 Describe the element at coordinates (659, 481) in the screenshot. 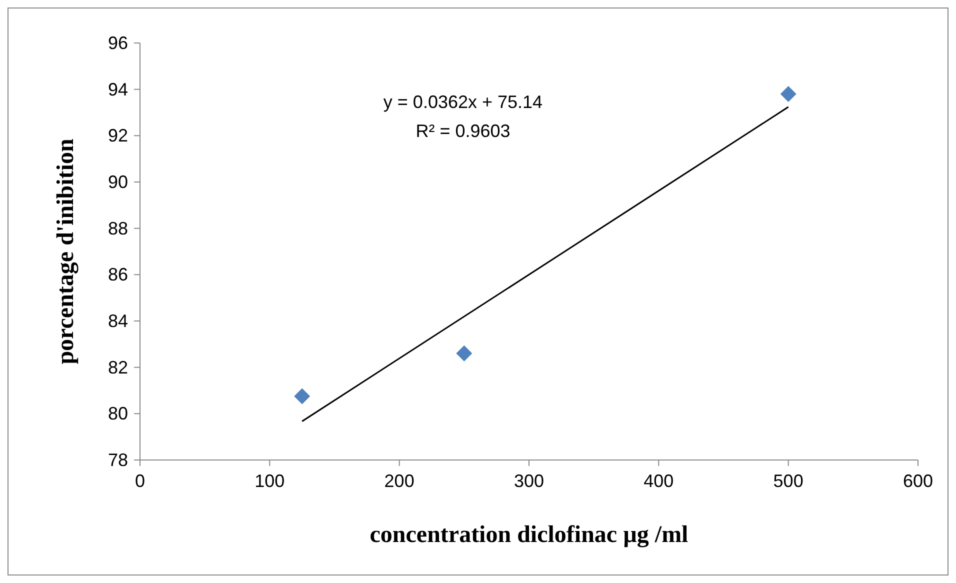

I see `x-tick-label: 400` at that location.